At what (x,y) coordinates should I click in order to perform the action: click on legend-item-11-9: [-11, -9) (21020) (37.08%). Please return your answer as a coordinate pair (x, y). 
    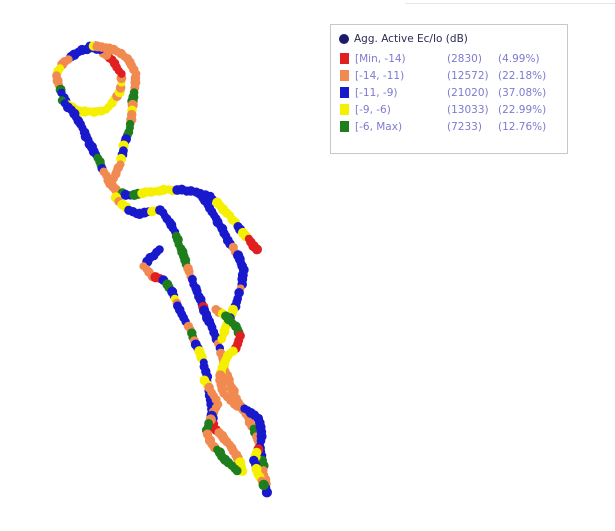
    Looking at the image, I should click on (450, 92).